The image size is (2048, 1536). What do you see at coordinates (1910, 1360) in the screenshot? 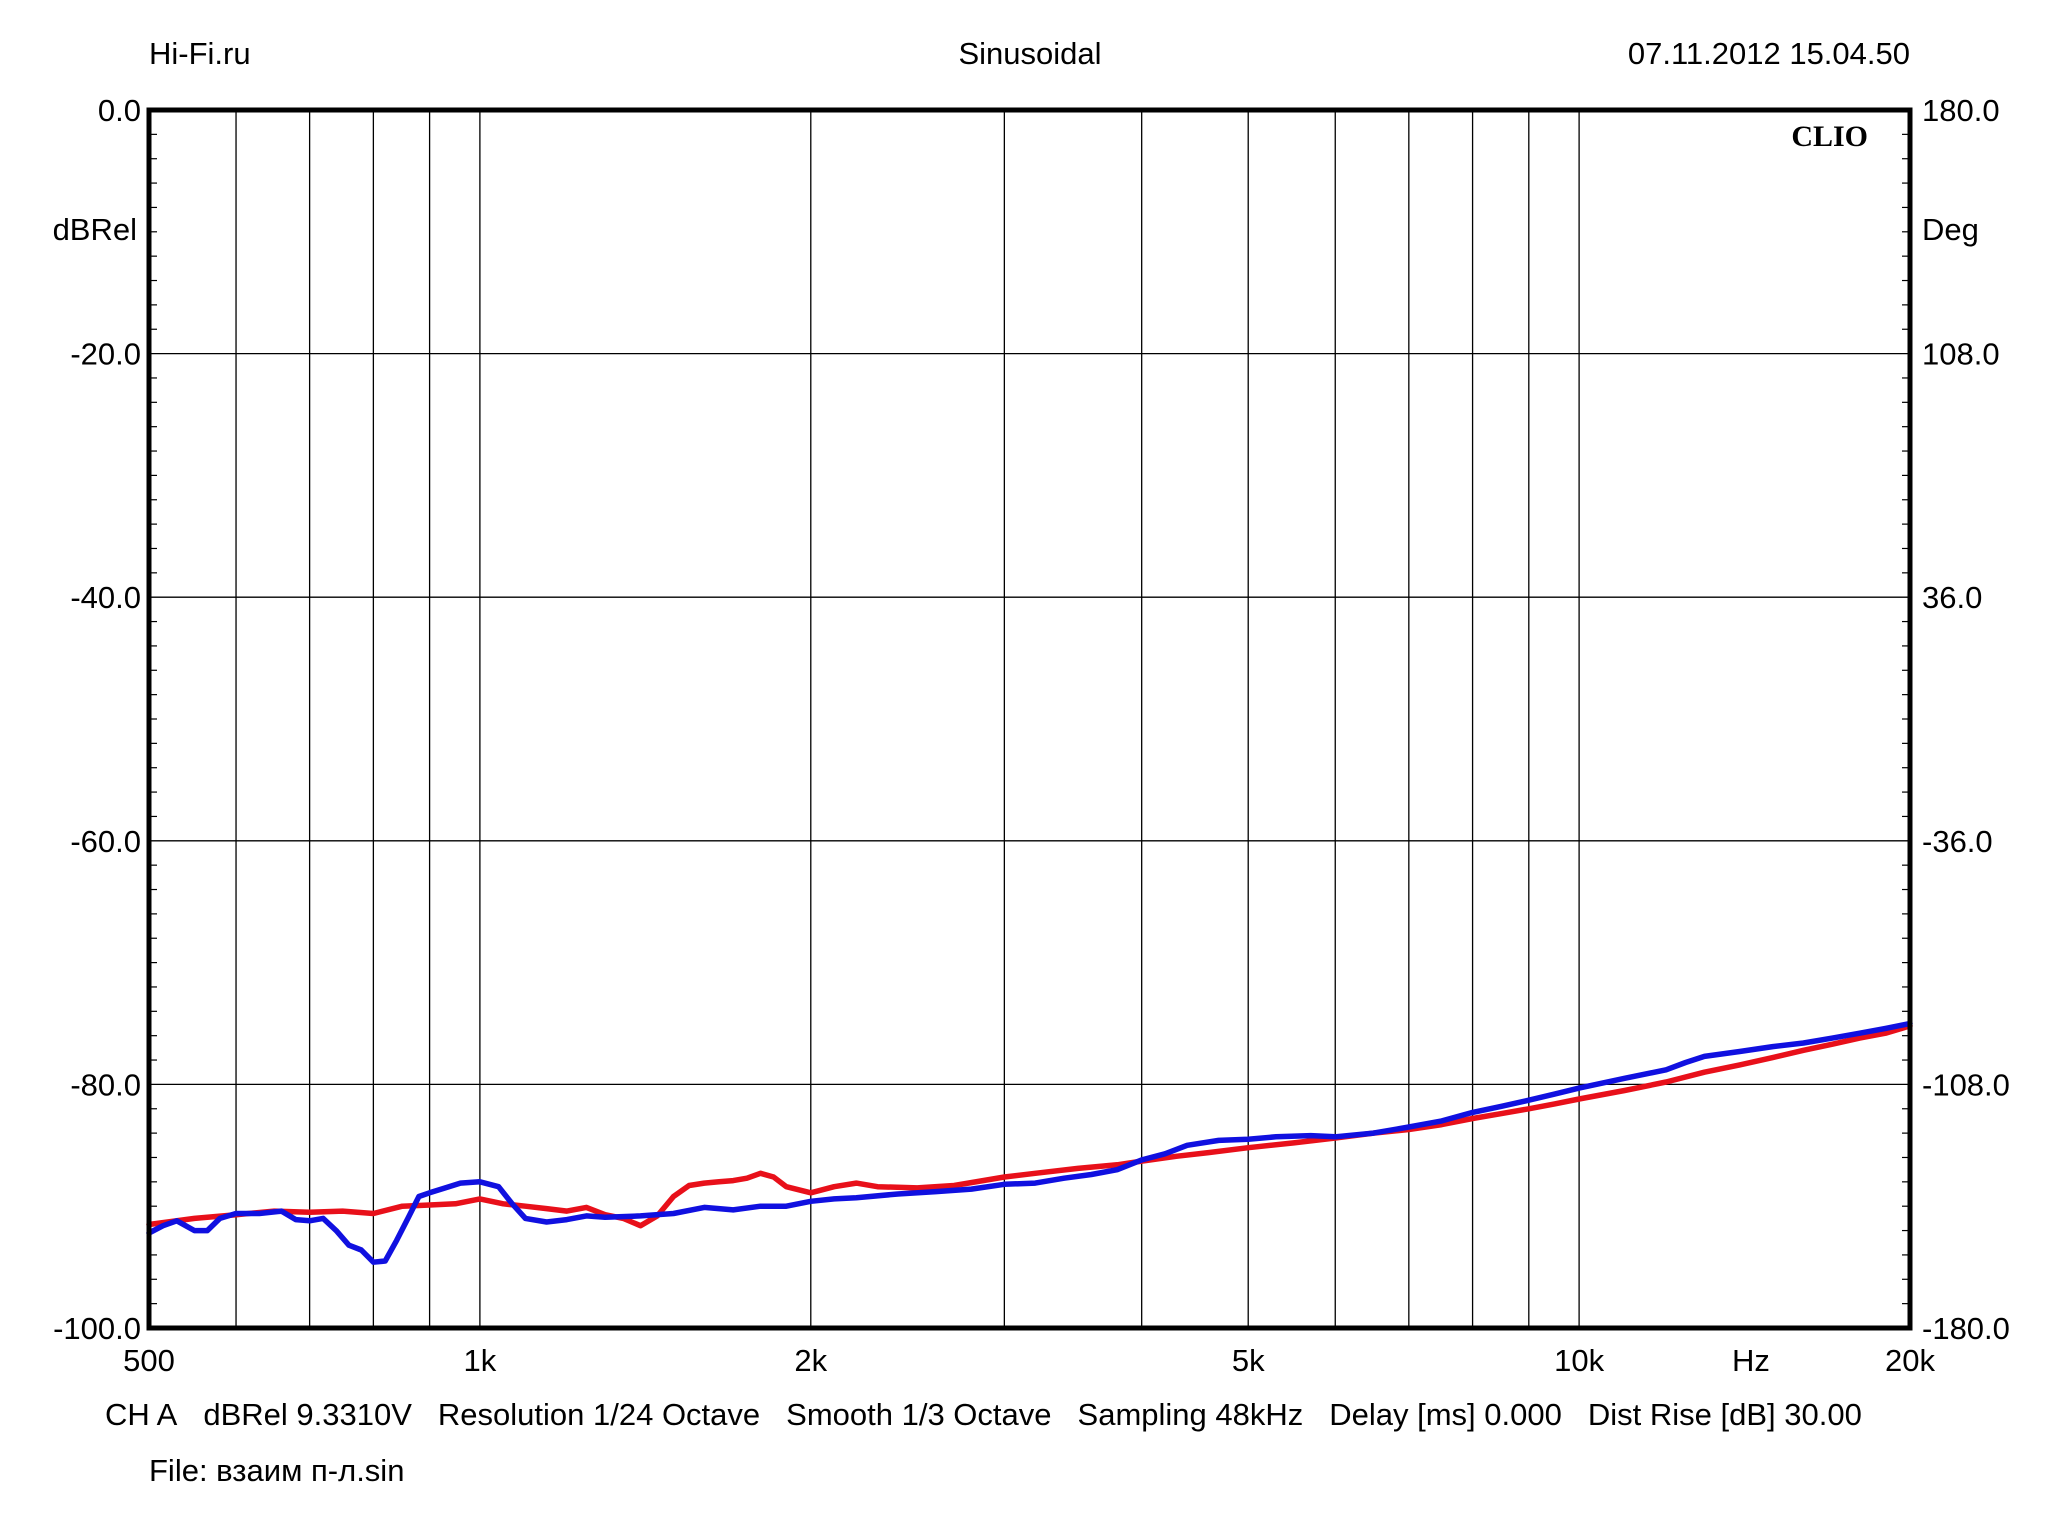
I see `x-tick-label: 20k` at bounding box center [1910, 1360].